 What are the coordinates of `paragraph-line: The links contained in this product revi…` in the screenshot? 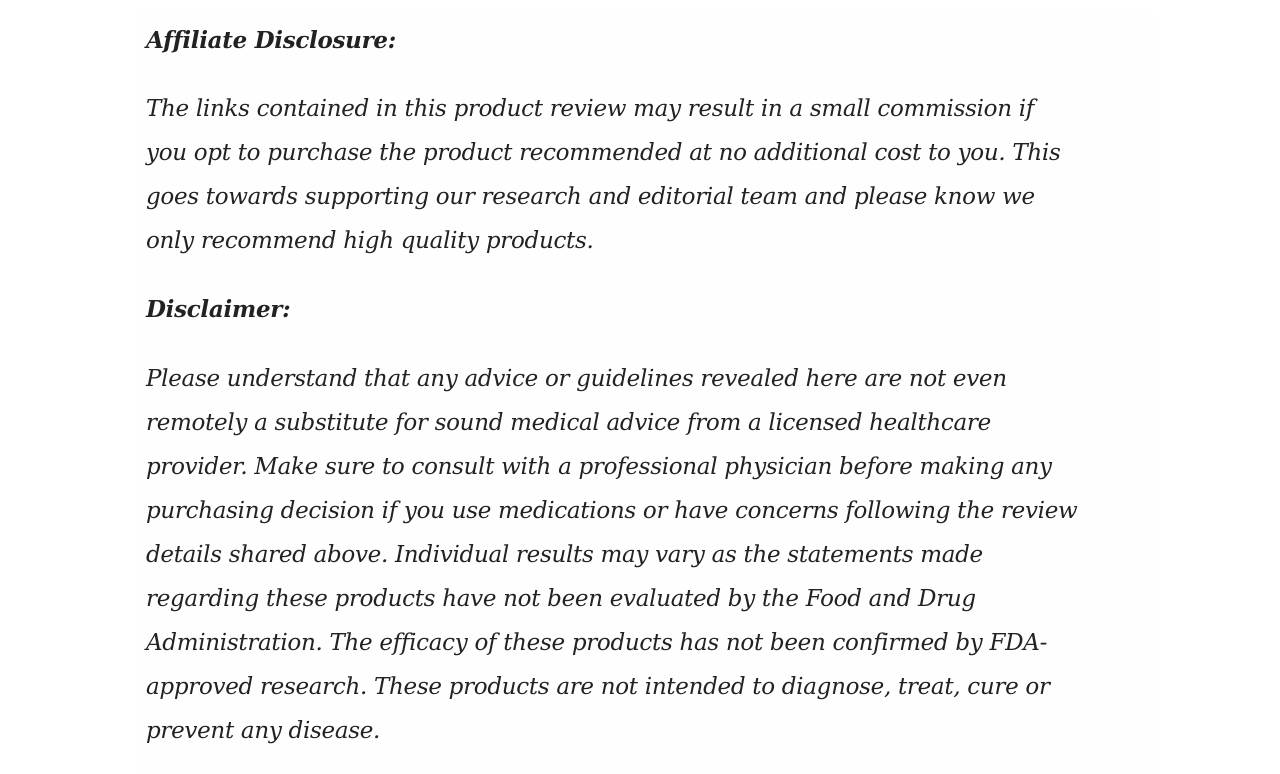 It's located at (590, 109).